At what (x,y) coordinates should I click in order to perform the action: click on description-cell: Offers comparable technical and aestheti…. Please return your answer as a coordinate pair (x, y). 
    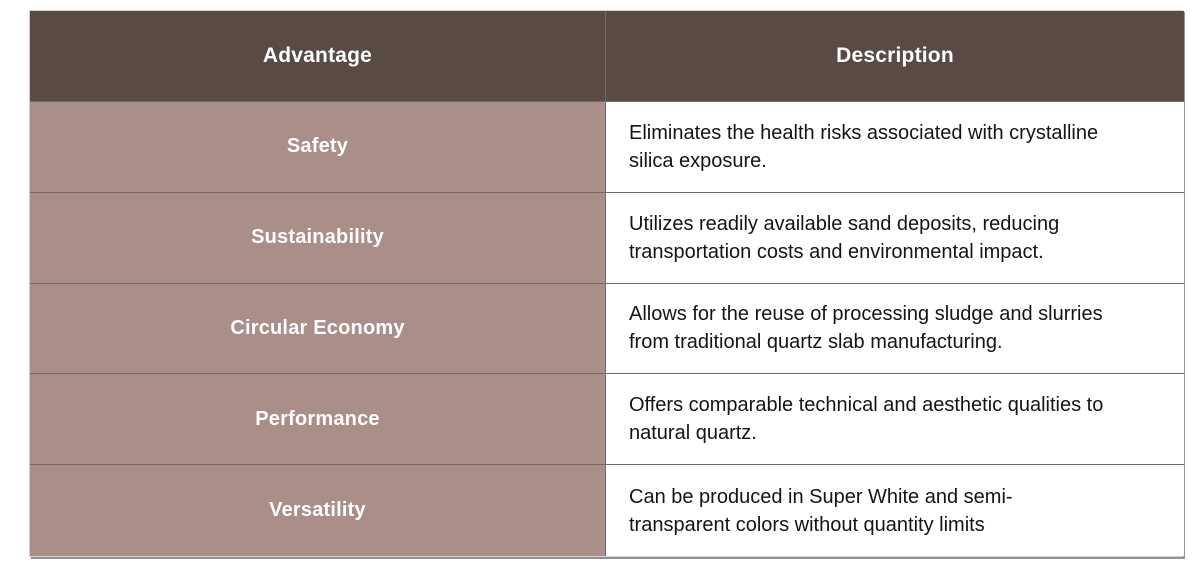
    Looking at the image, I should click on (895, 420).